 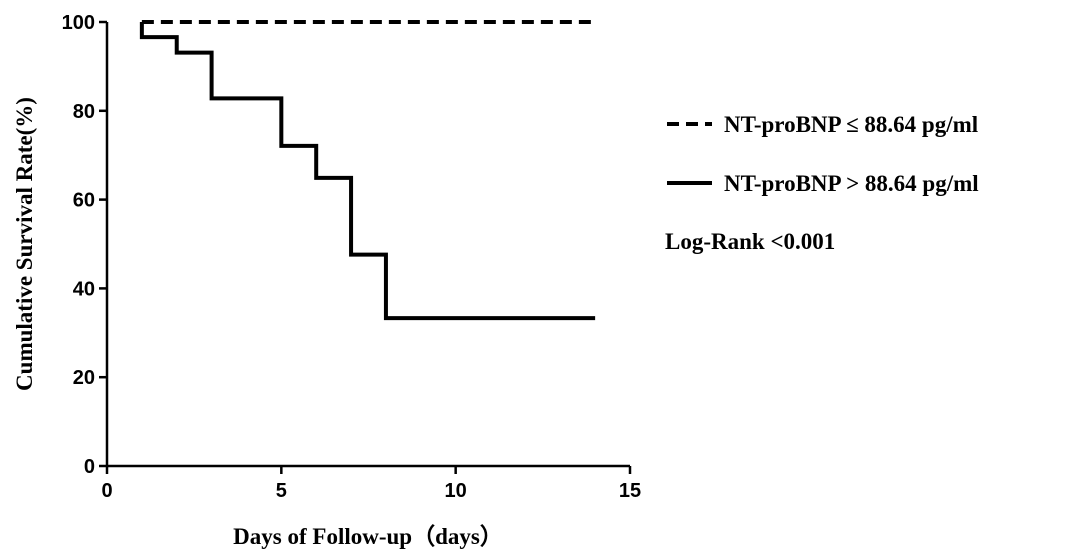 What do you see at coordinates (84, 289) in the screenshot?
I see `y-tick-label: 40` at bounding box center [84, 289].